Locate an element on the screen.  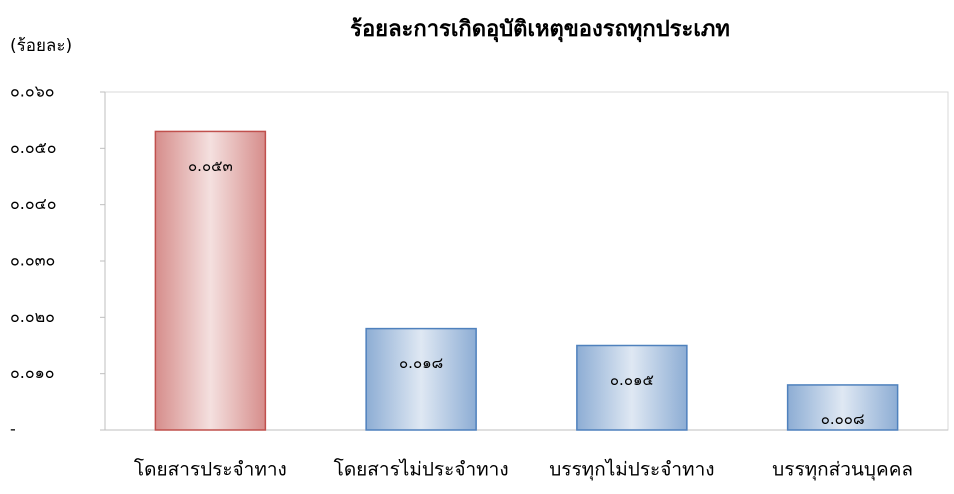
data-label: ๐.๐๐๘ is located at coordinates (843, 419).